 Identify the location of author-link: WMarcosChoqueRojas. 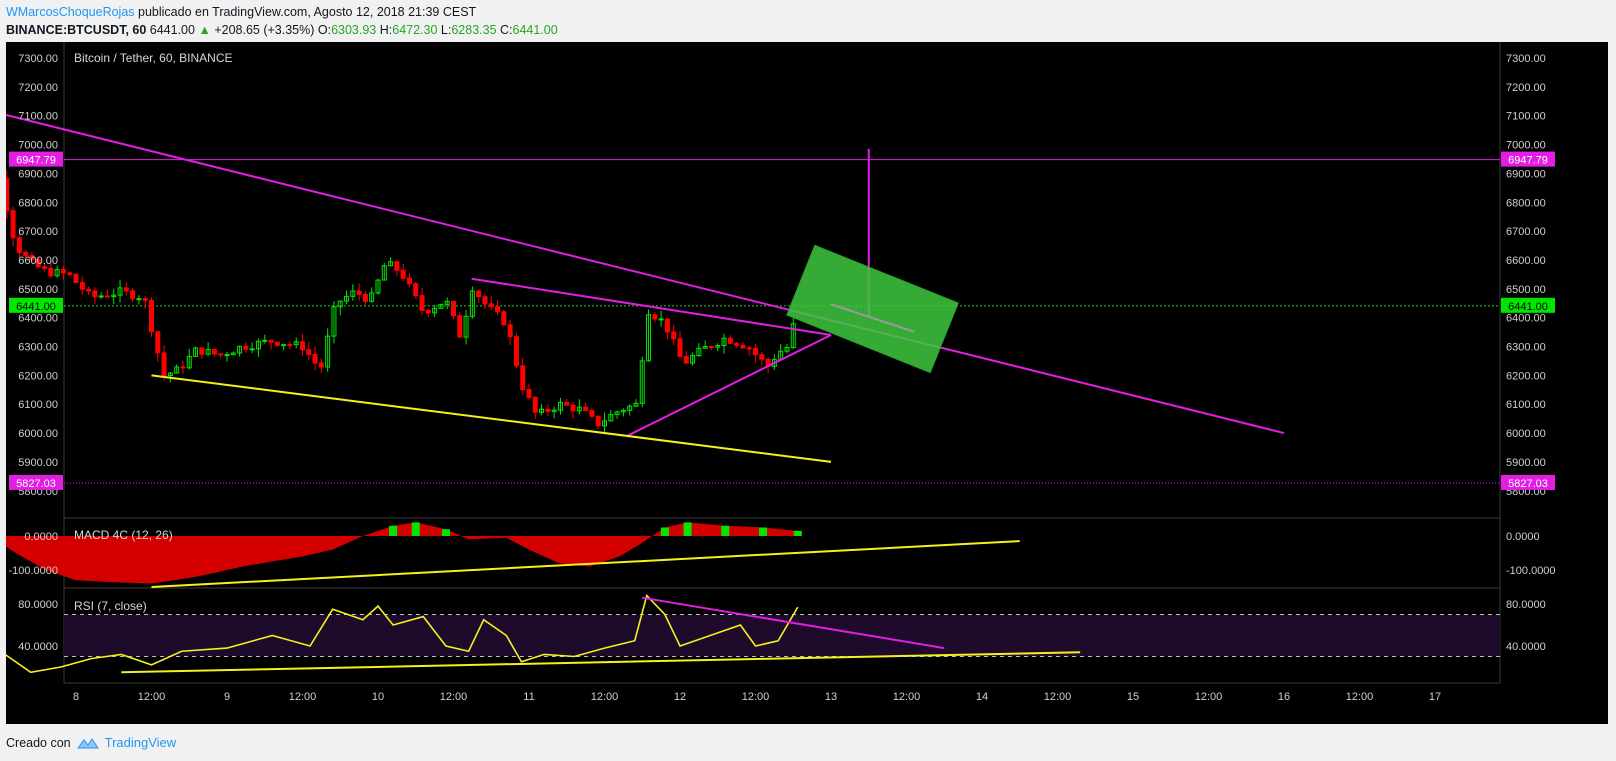
(70, 12).